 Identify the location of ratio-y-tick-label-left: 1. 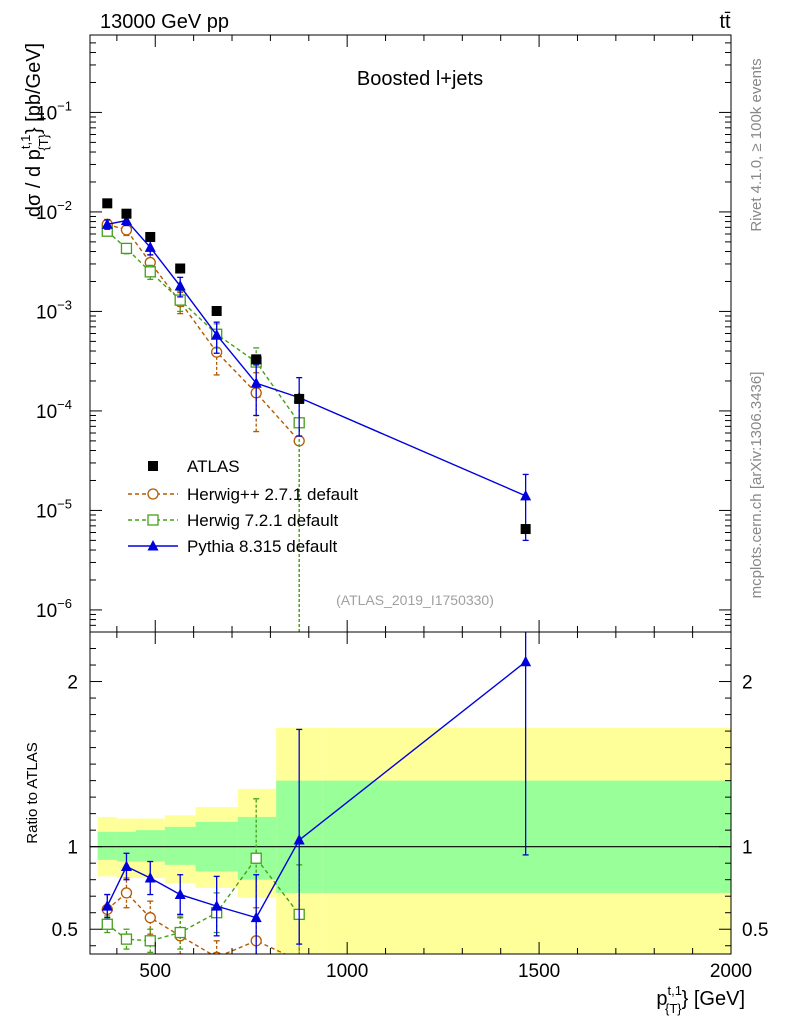
(72, 848).